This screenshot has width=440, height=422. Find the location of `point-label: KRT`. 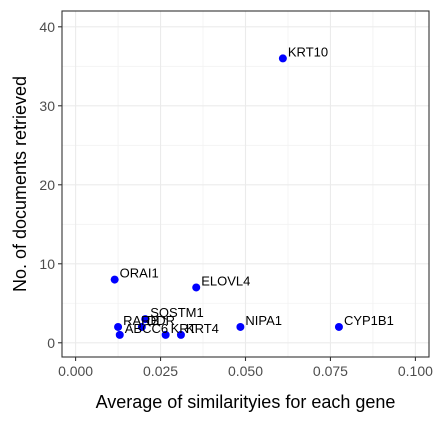

point-label: KRT is located at coordinates (184, 328).